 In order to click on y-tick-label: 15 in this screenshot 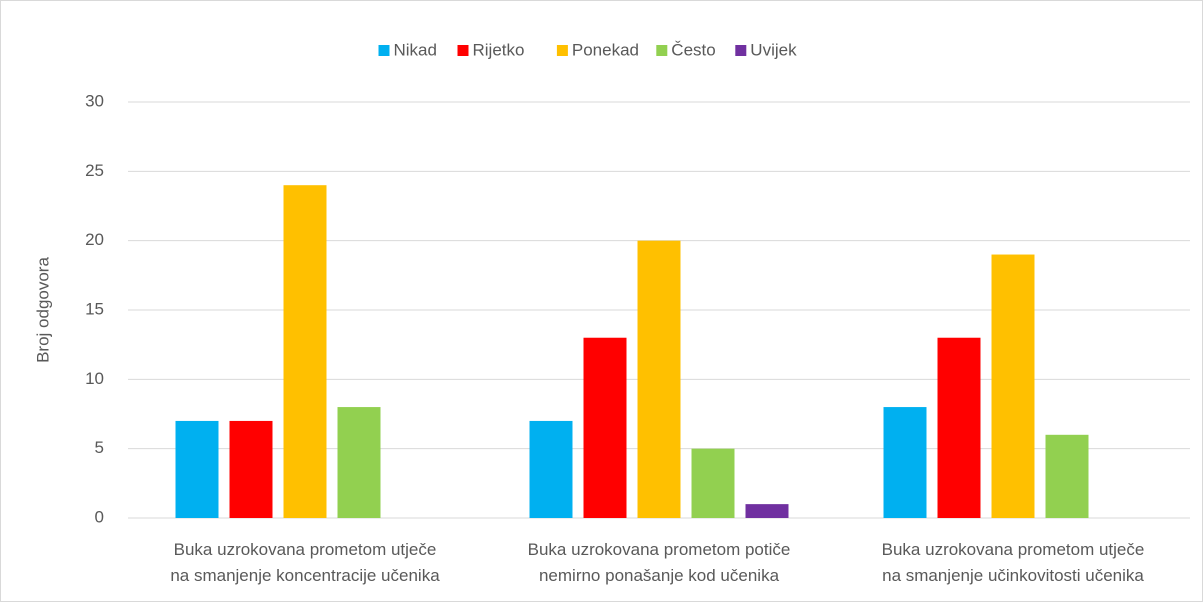, I will do `click(94, 308)`.